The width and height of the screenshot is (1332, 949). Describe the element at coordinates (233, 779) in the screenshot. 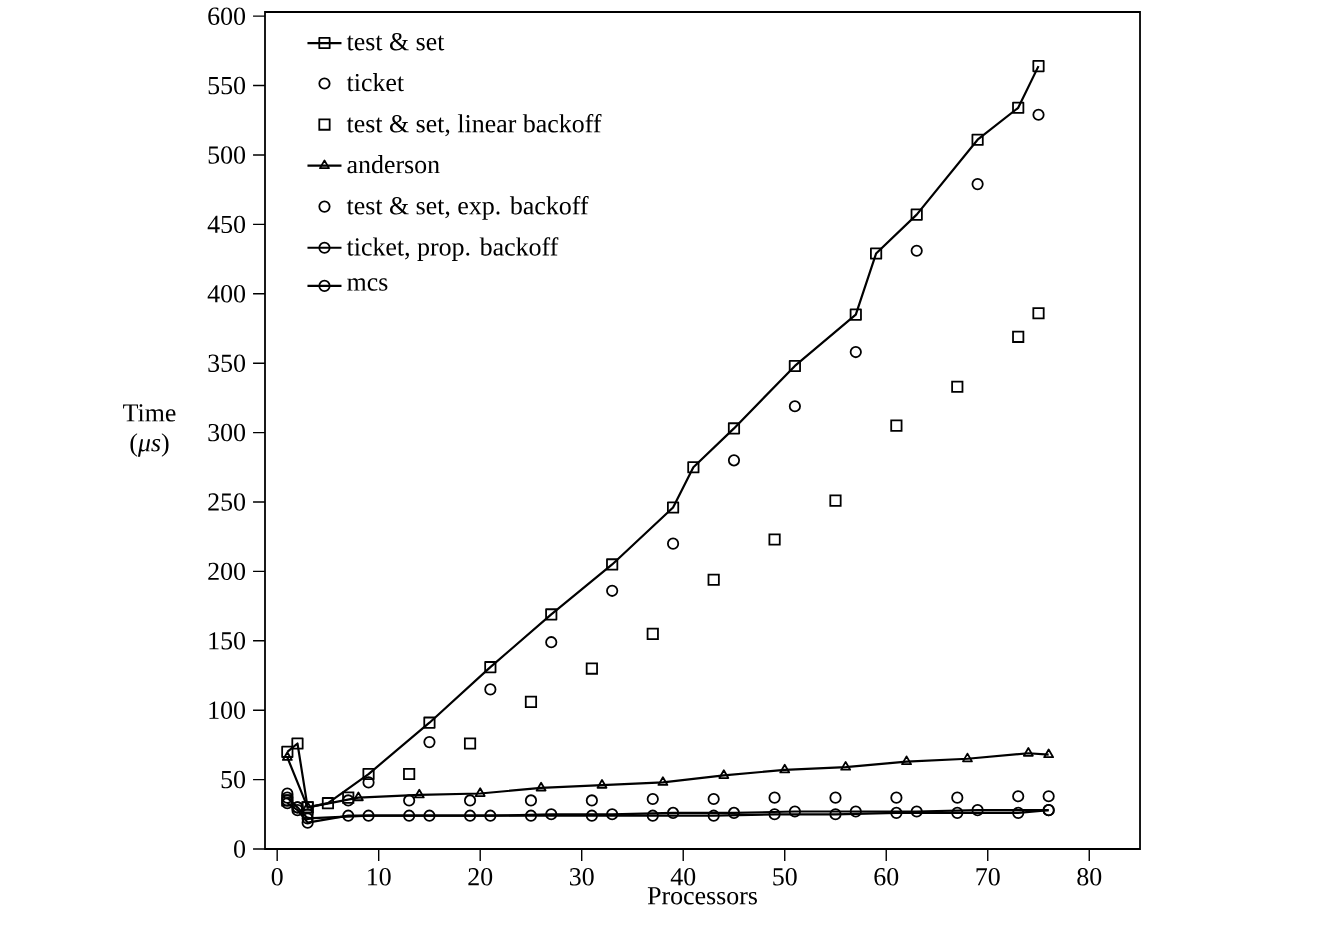

I see `y-tick-label: 50` at that location.